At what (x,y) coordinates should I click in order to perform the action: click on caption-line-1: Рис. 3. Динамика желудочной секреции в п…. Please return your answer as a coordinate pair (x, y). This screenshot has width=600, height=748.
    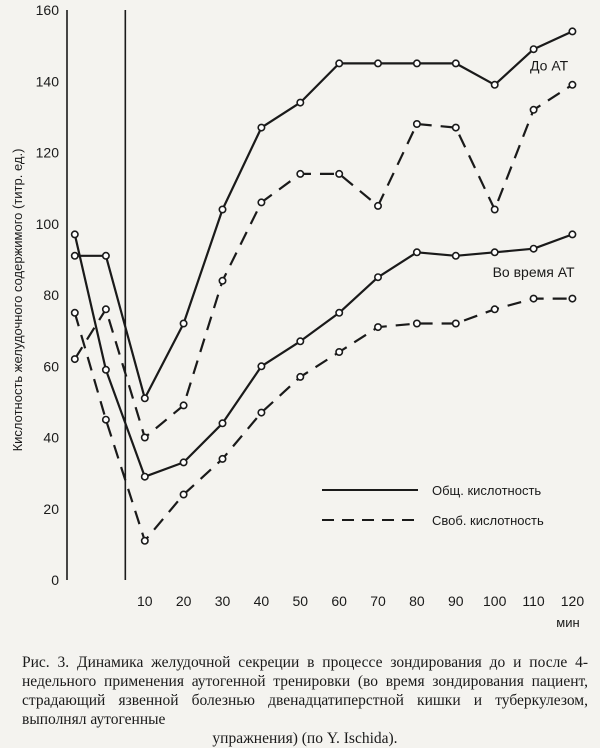
    Looking at the image, I should click on (252, 662).